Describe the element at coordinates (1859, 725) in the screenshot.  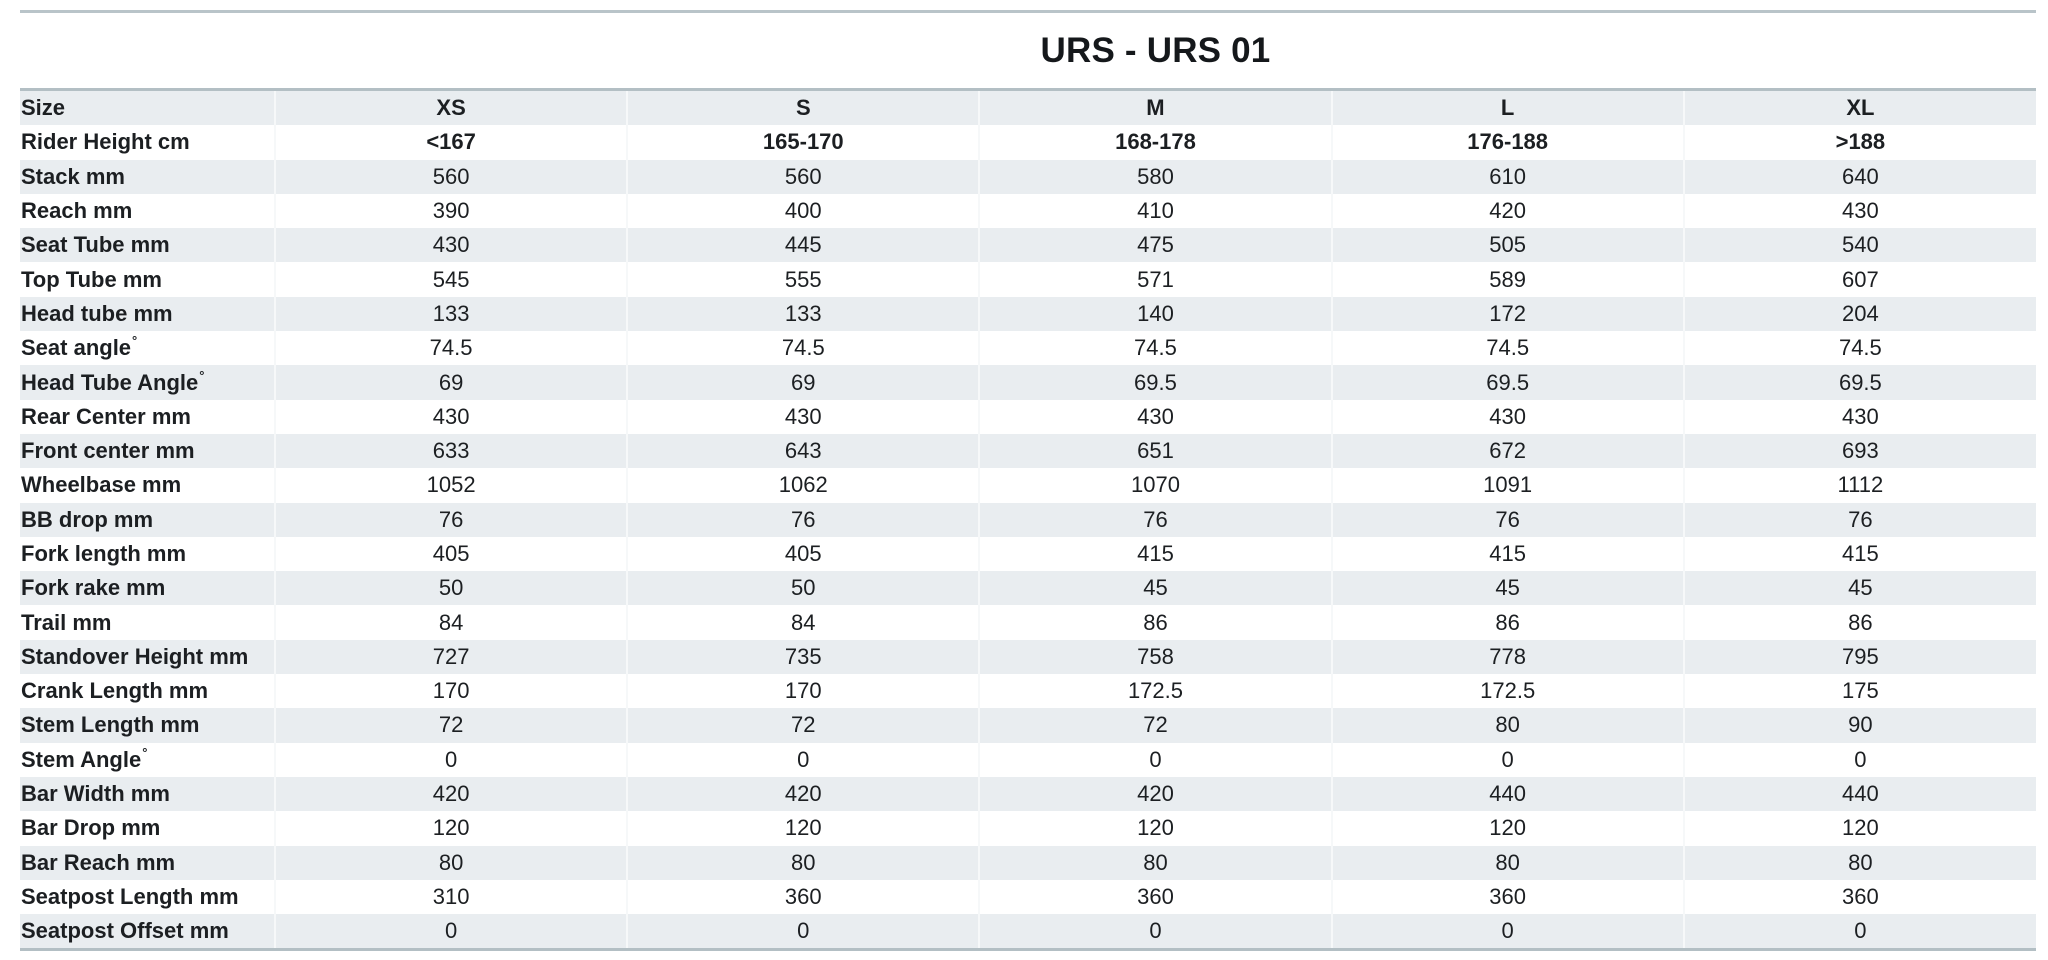
I see `value-cell: 90` at that location.